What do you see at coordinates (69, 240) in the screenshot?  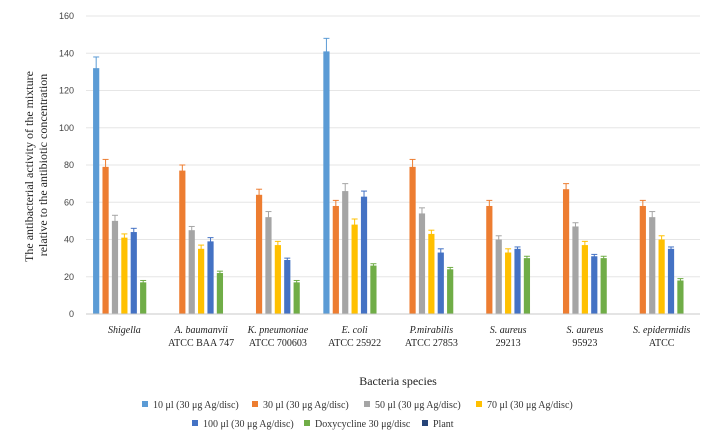 I see `y-tick-label: 40` at bounding box center [69, 240].